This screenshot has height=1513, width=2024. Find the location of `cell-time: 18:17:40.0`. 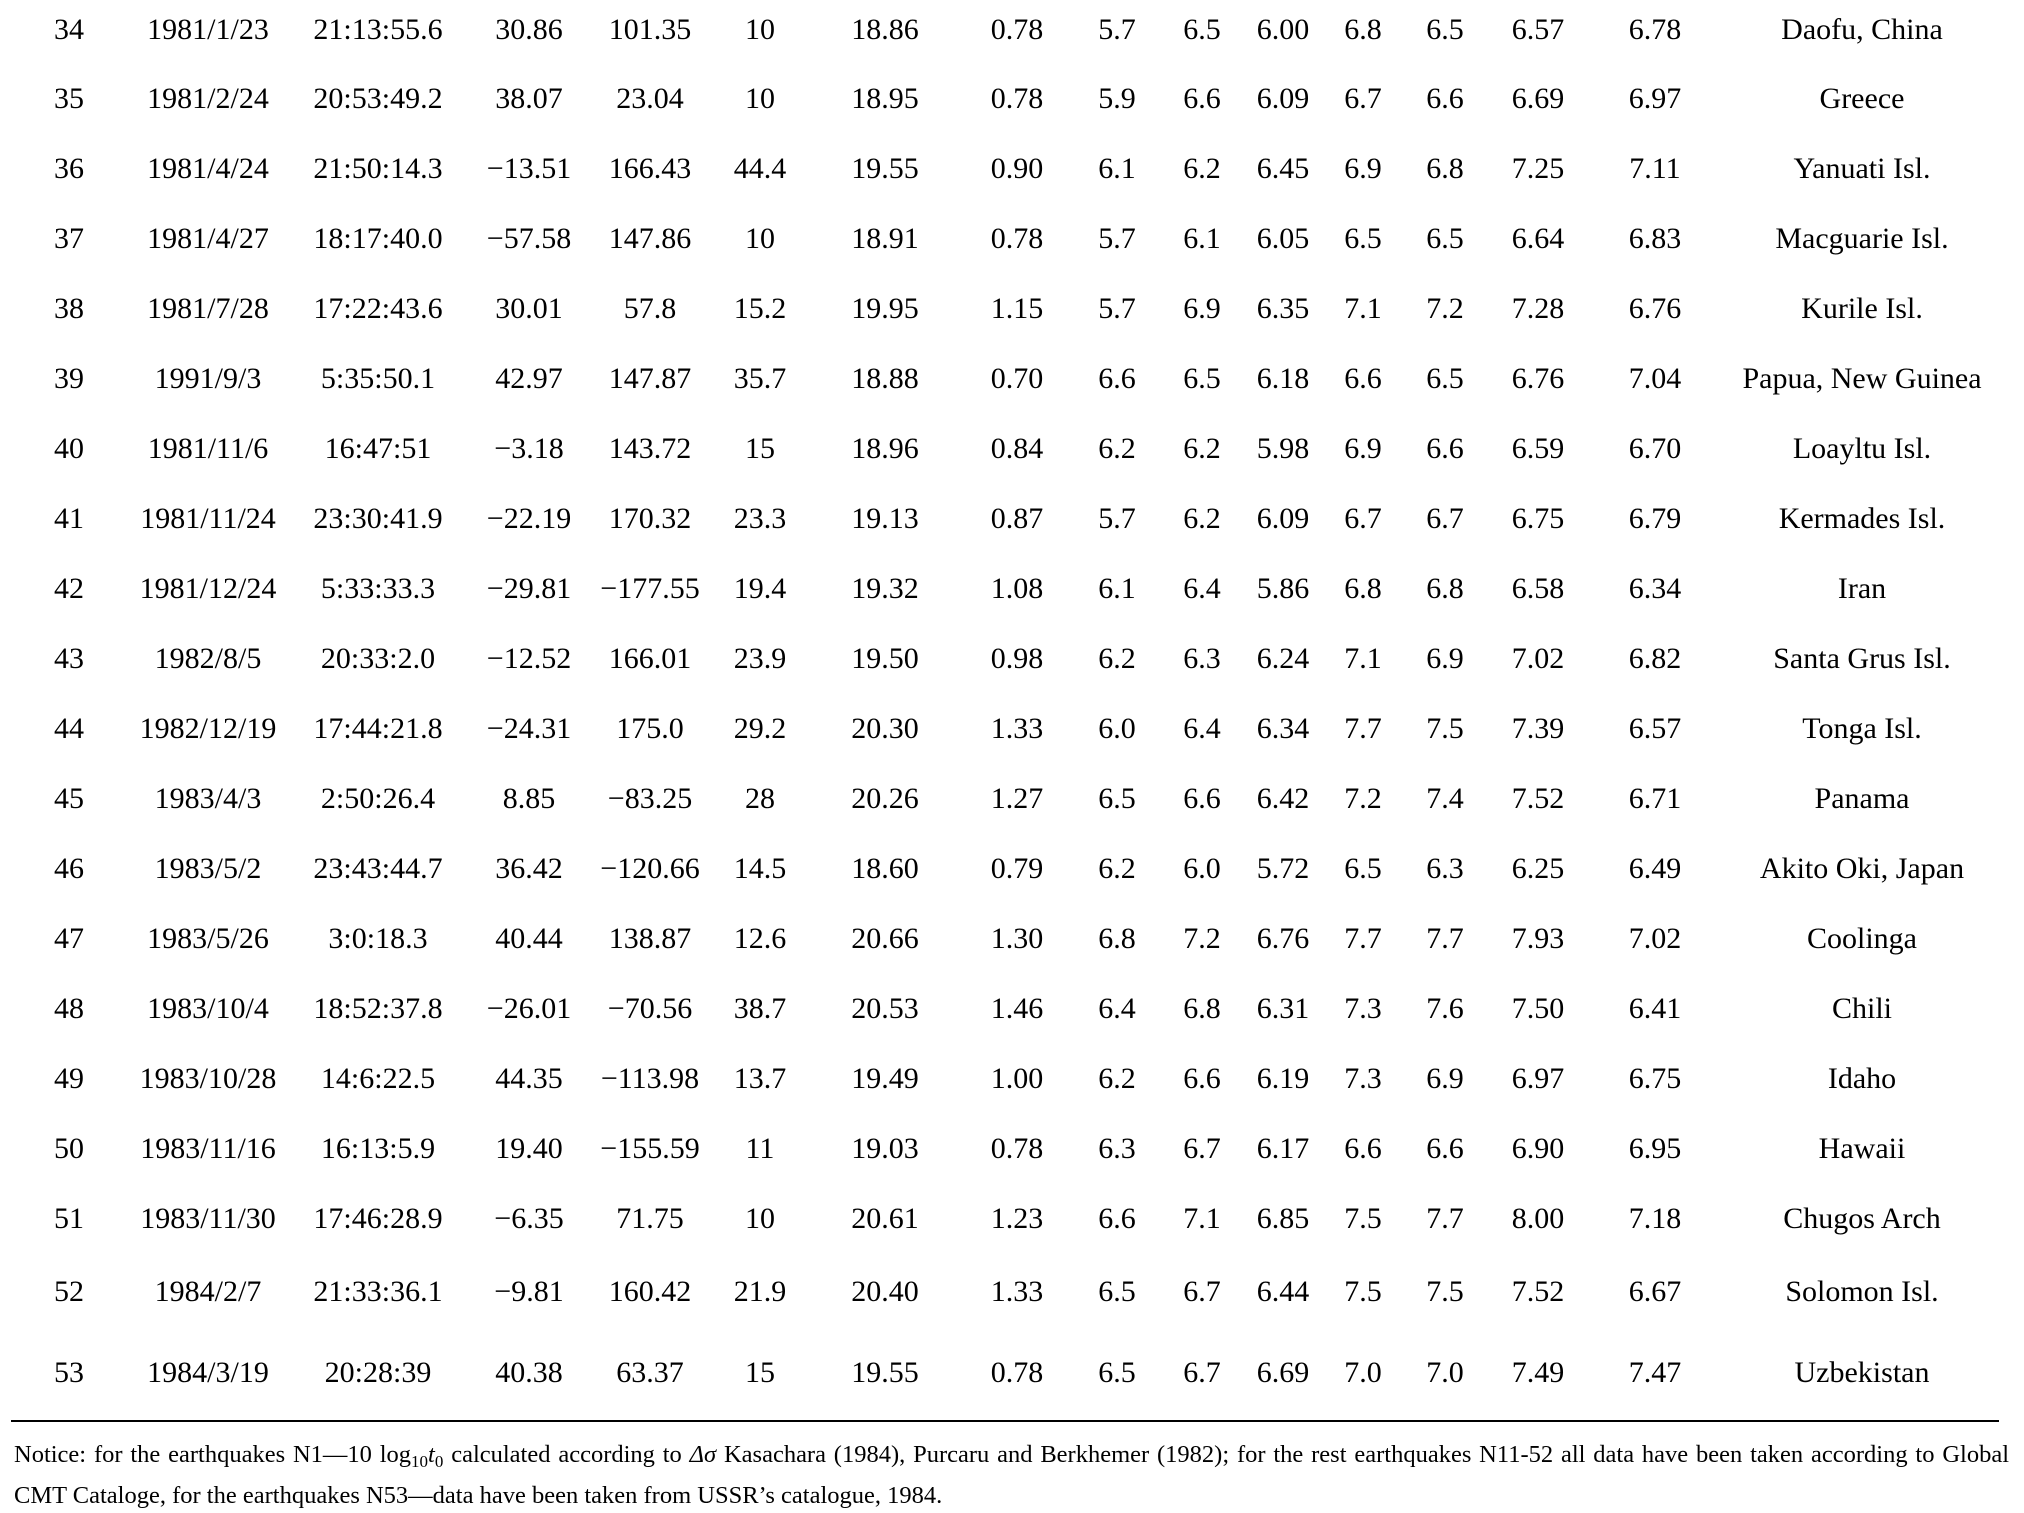

cell-time: 18:17:40.0 is located at coordinates (378, 238).